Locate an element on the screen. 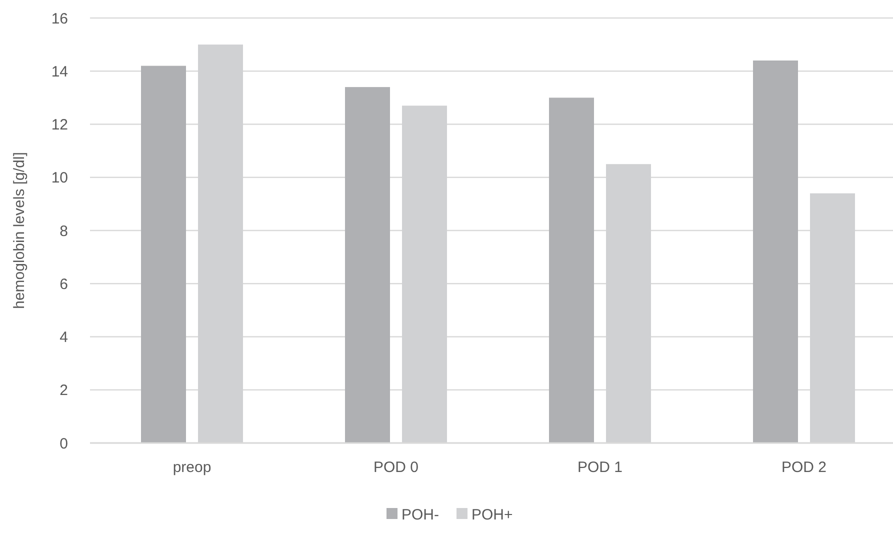  x-tick-label: preop is located at coordinates (192, 467).